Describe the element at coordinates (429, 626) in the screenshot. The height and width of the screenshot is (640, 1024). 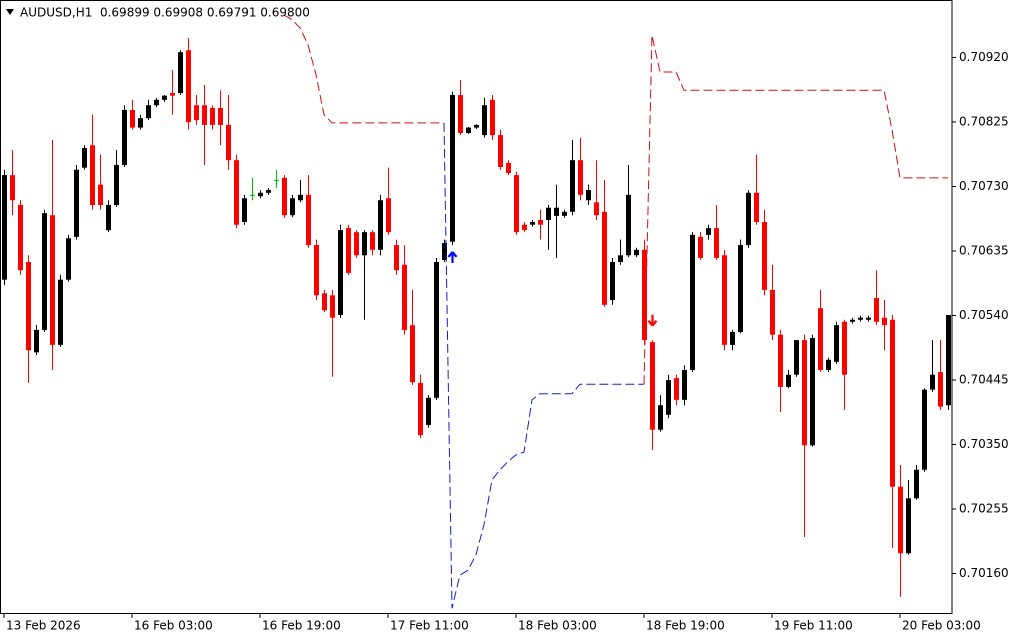
I see `x-tick-label: 17 Feb 11:00` at that location.